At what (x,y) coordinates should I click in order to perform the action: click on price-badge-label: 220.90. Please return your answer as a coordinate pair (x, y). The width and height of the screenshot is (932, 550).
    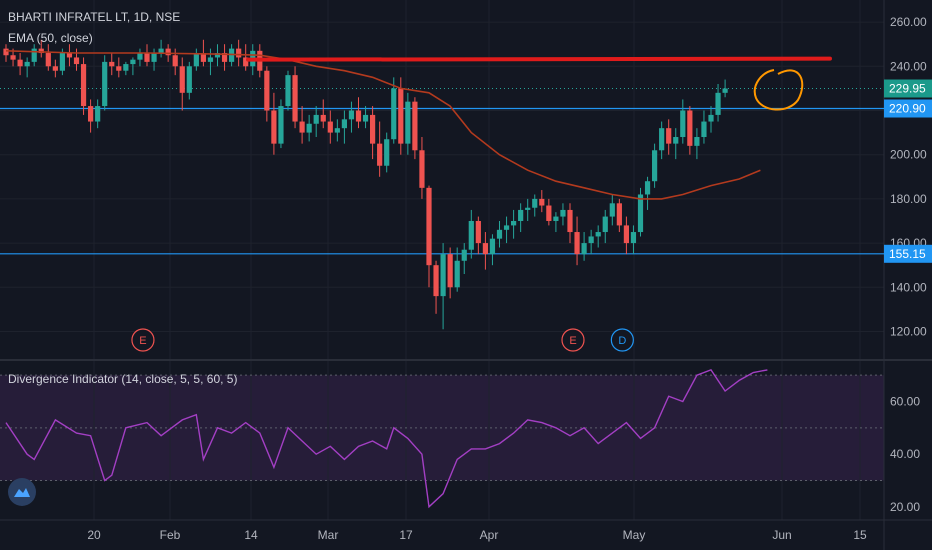
    Looking at the image, I should click on (907, 109).